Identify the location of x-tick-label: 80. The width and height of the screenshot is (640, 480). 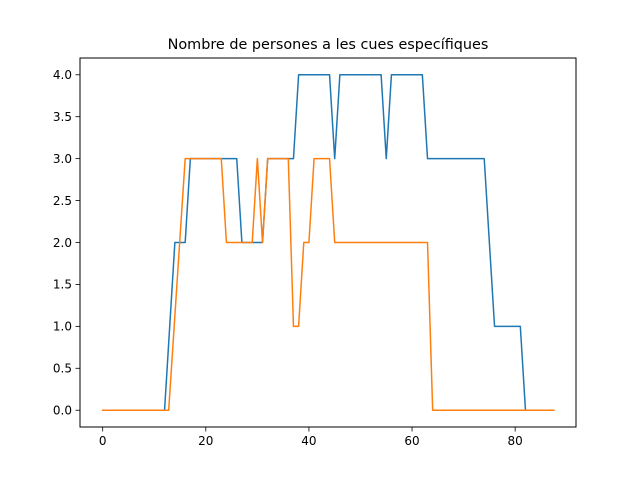
(515, 441).